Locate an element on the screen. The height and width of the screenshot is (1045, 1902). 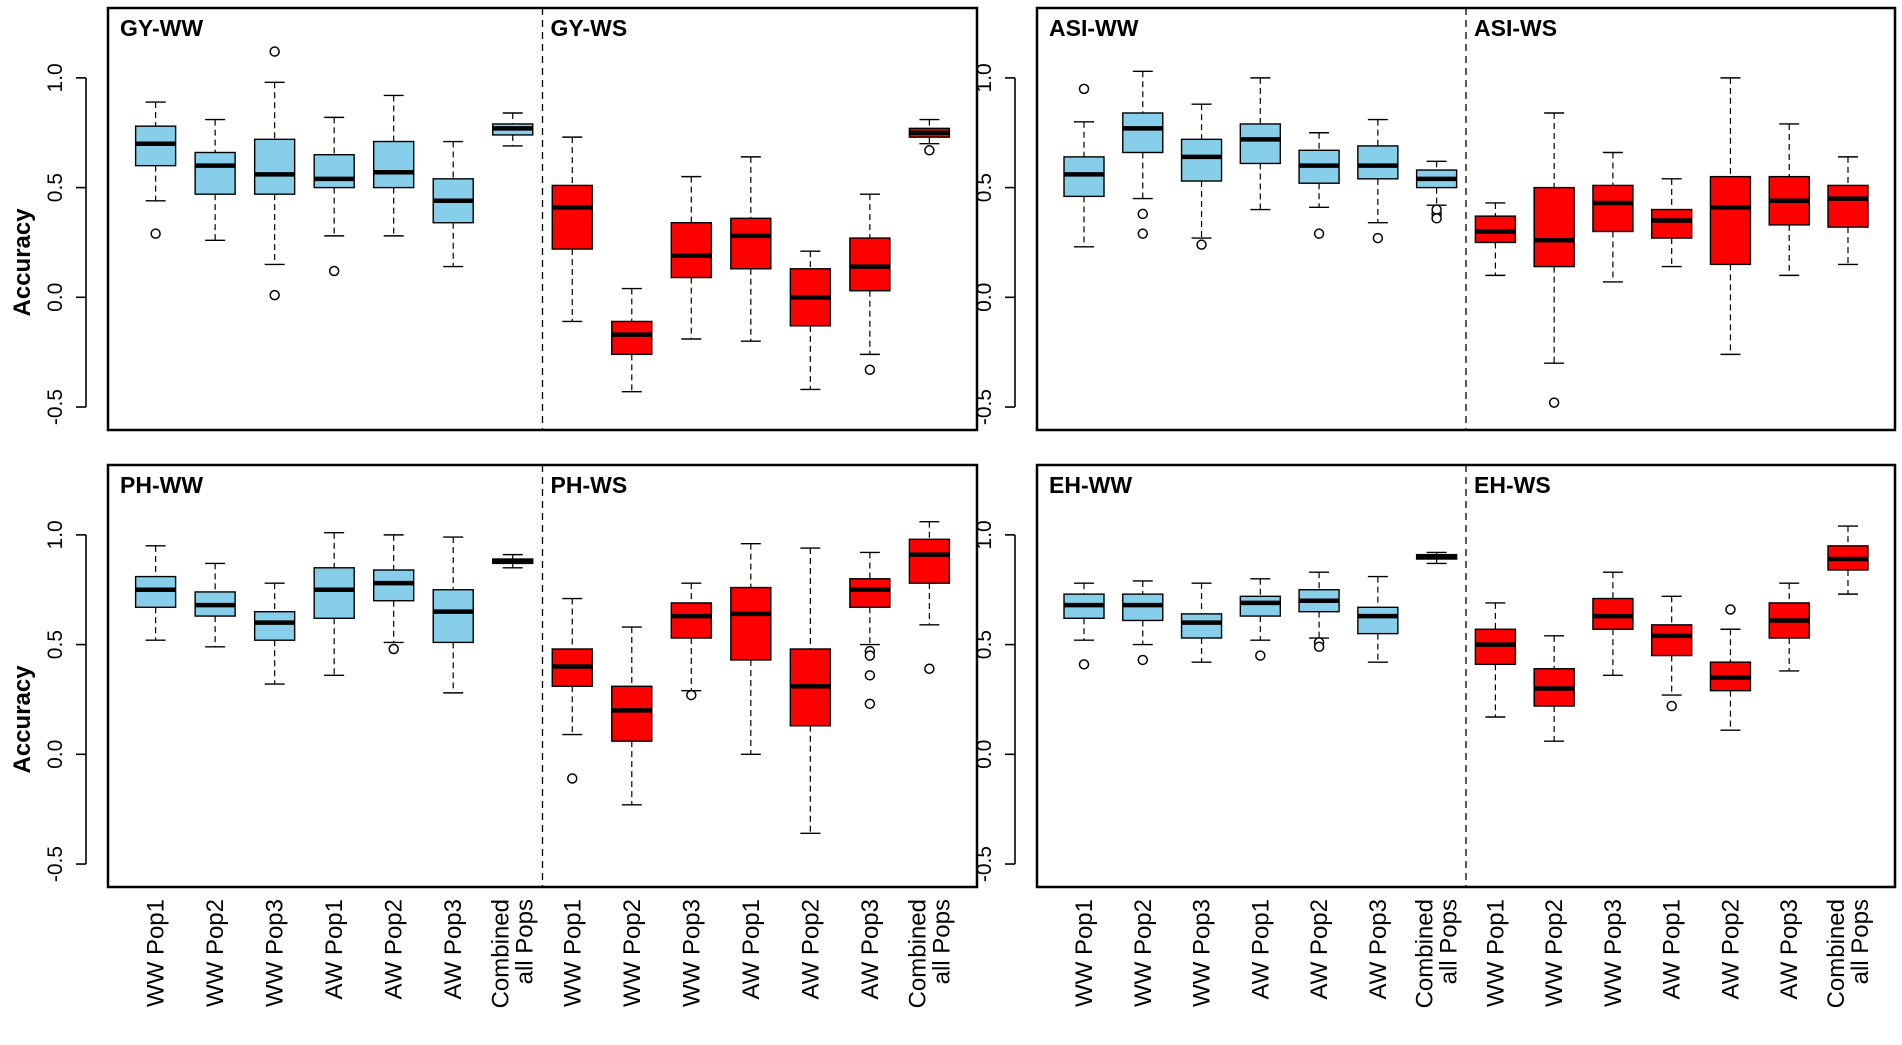
condition-label-ww: ASI-WW is located at coordinates (1094, 28).